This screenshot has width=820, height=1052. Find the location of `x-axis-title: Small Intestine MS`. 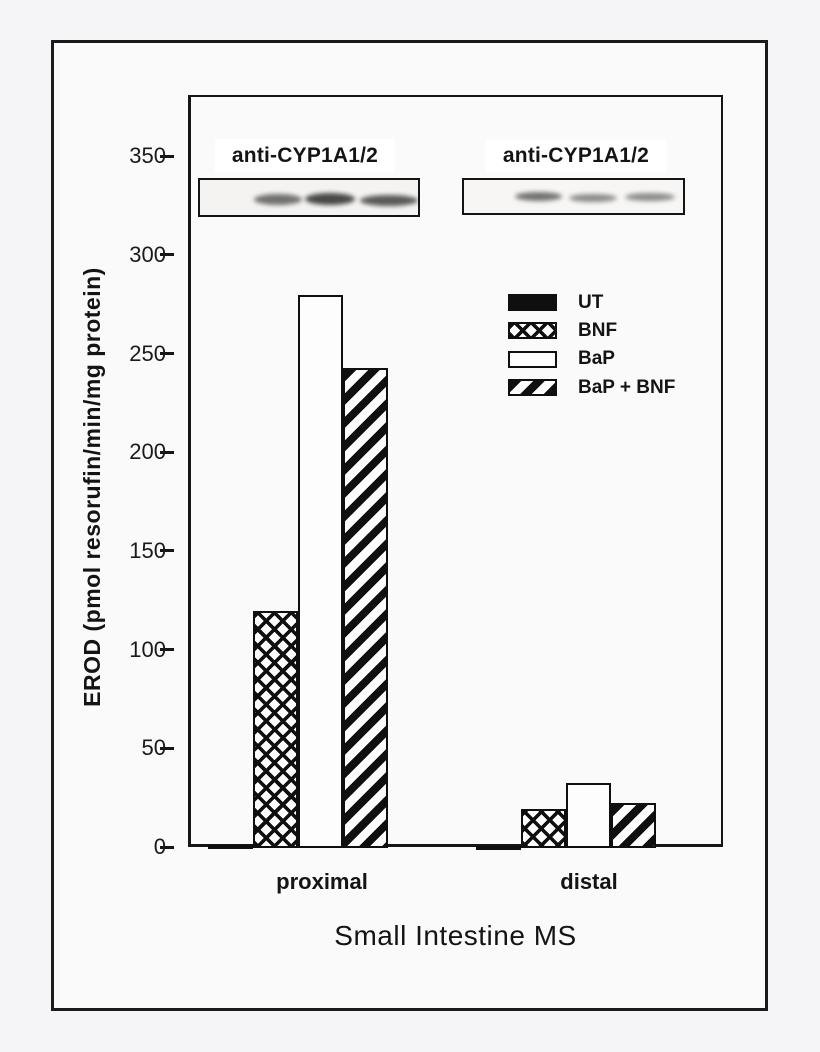

x-axis-title: Small Intestine MS is located at coordinates (455, 935).